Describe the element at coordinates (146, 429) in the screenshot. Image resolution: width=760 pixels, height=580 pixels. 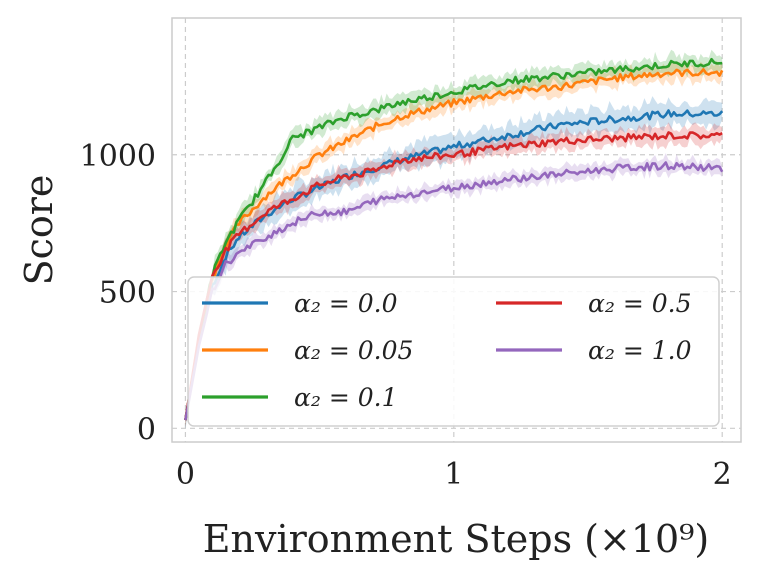
I see `y-tick-label: 0` at that location.